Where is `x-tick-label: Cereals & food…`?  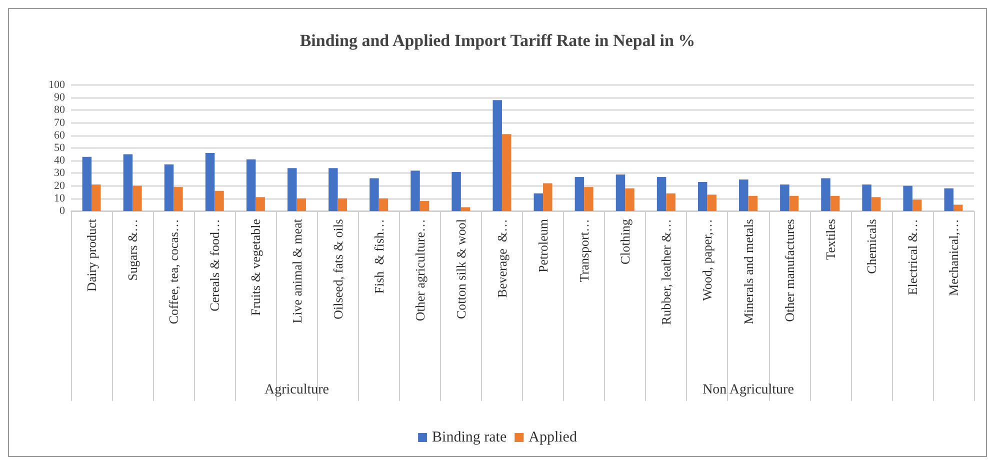
x-tick-label: Cereals & food… is located at coordinates (214, 265).